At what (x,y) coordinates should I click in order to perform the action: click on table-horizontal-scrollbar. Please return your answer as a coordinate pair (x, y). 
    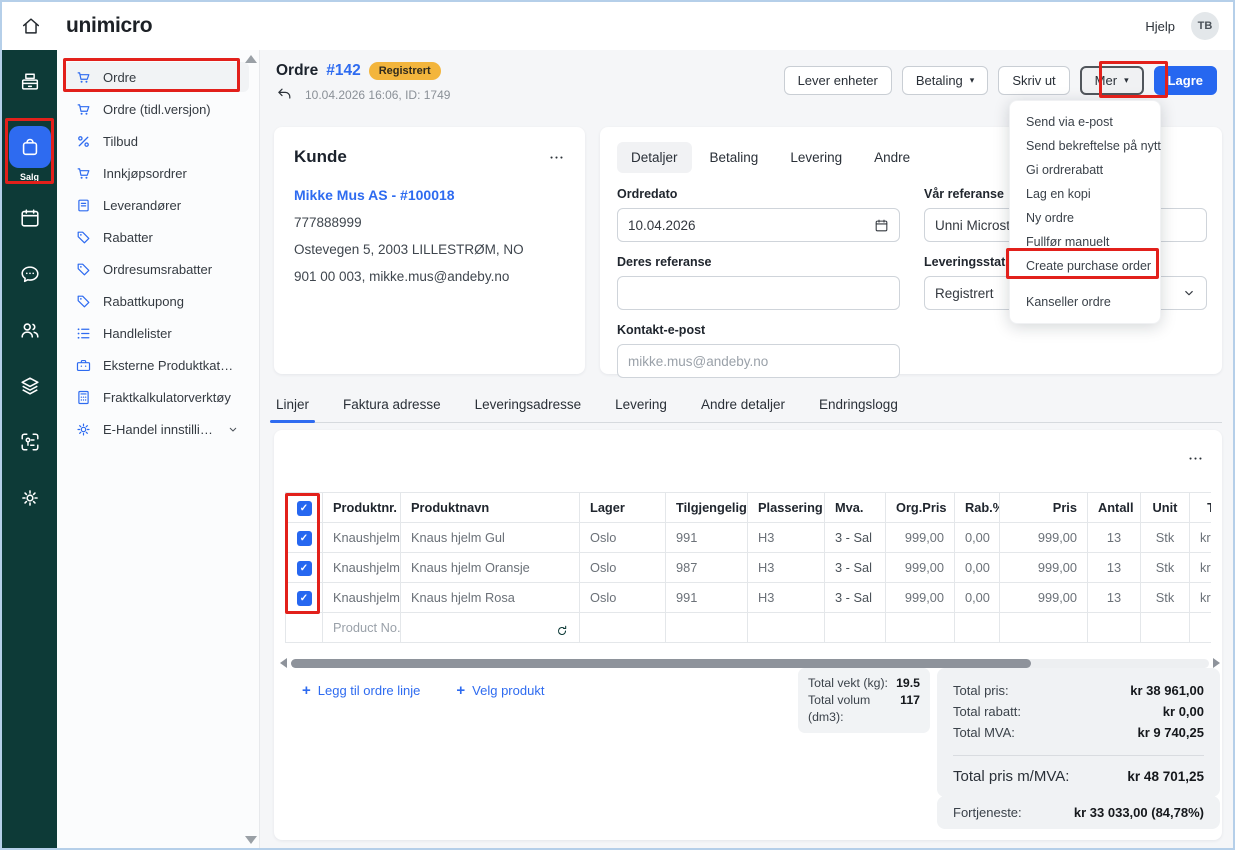
    Looking at the image, I should click on (750, 663).